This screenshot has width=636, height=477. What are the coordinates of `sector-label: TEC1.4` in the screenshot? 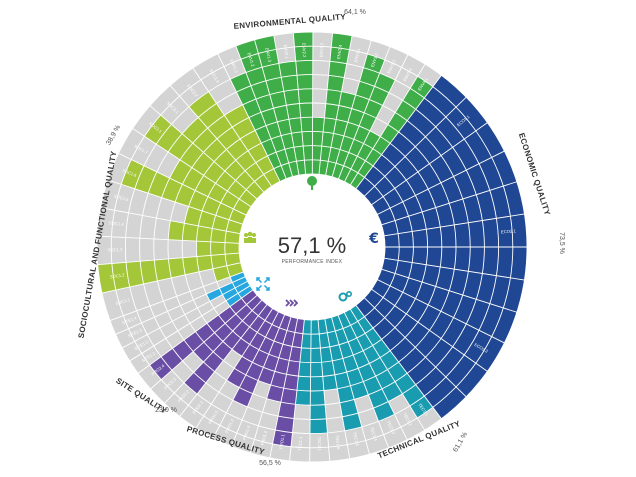 It's located at (373, 435).